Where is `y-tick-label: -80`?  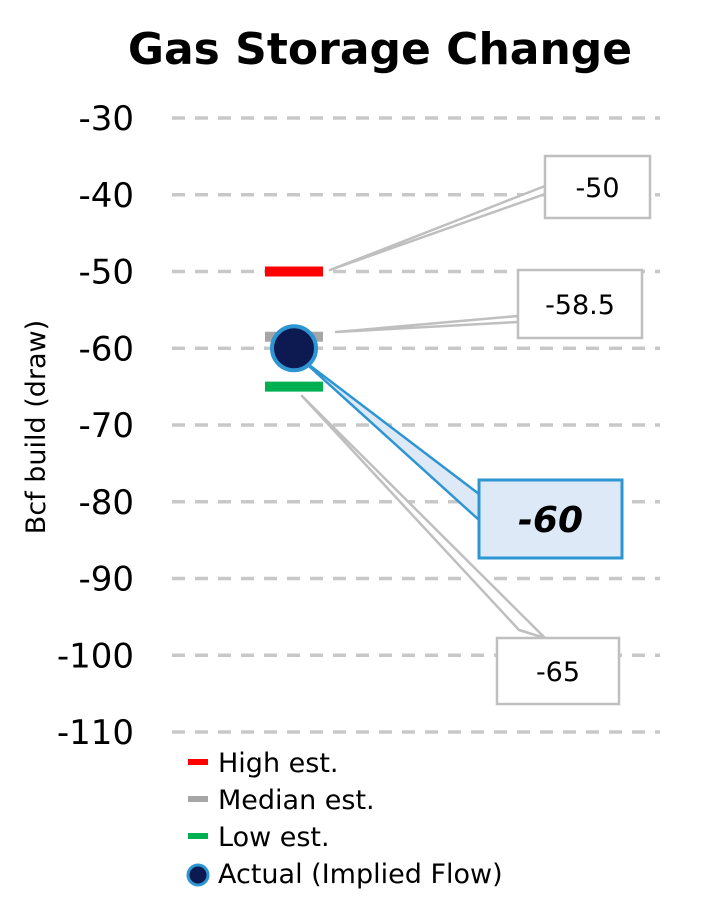 y-tick-label: -80 is located at coordinates (106, 503).